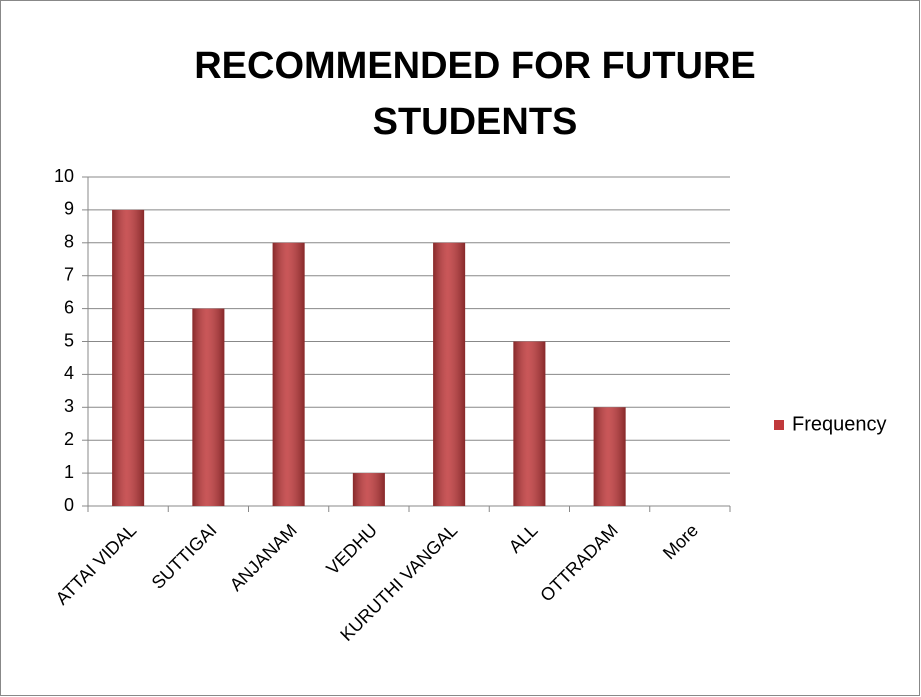 The image size is (921, 697). What do you see at coordinates (263, 557) in the screenshot?
I see `x-tick-label: ANJANAM` at bounding box center [263, 557].